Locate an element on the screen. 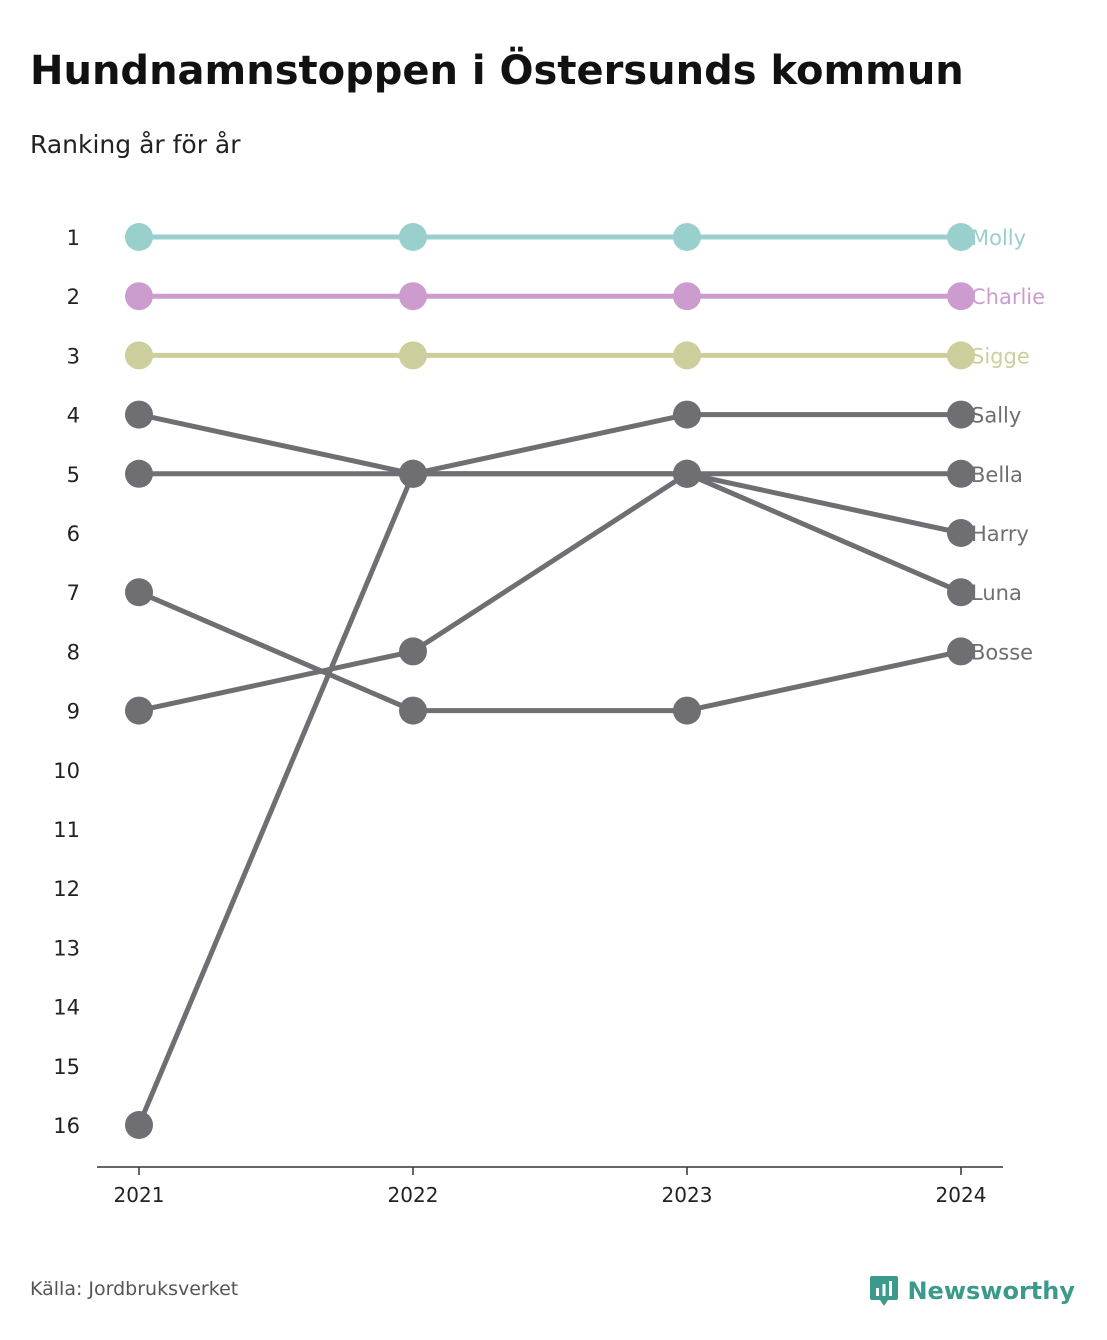 Image resolution: width=1107 pixels, height=1340 pixels. y-tick-label: 2 is located at coordinates (73, 297).